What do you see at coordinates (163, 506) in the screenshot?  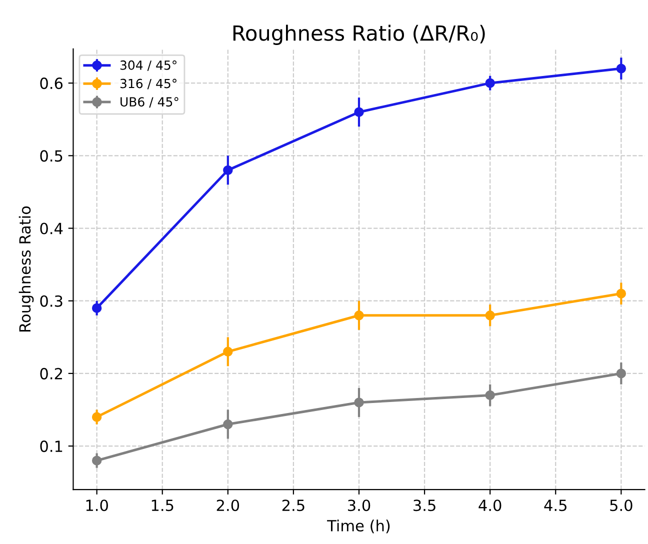 I see `x-tick-label: 1.5` at bounding box center [163, 506].